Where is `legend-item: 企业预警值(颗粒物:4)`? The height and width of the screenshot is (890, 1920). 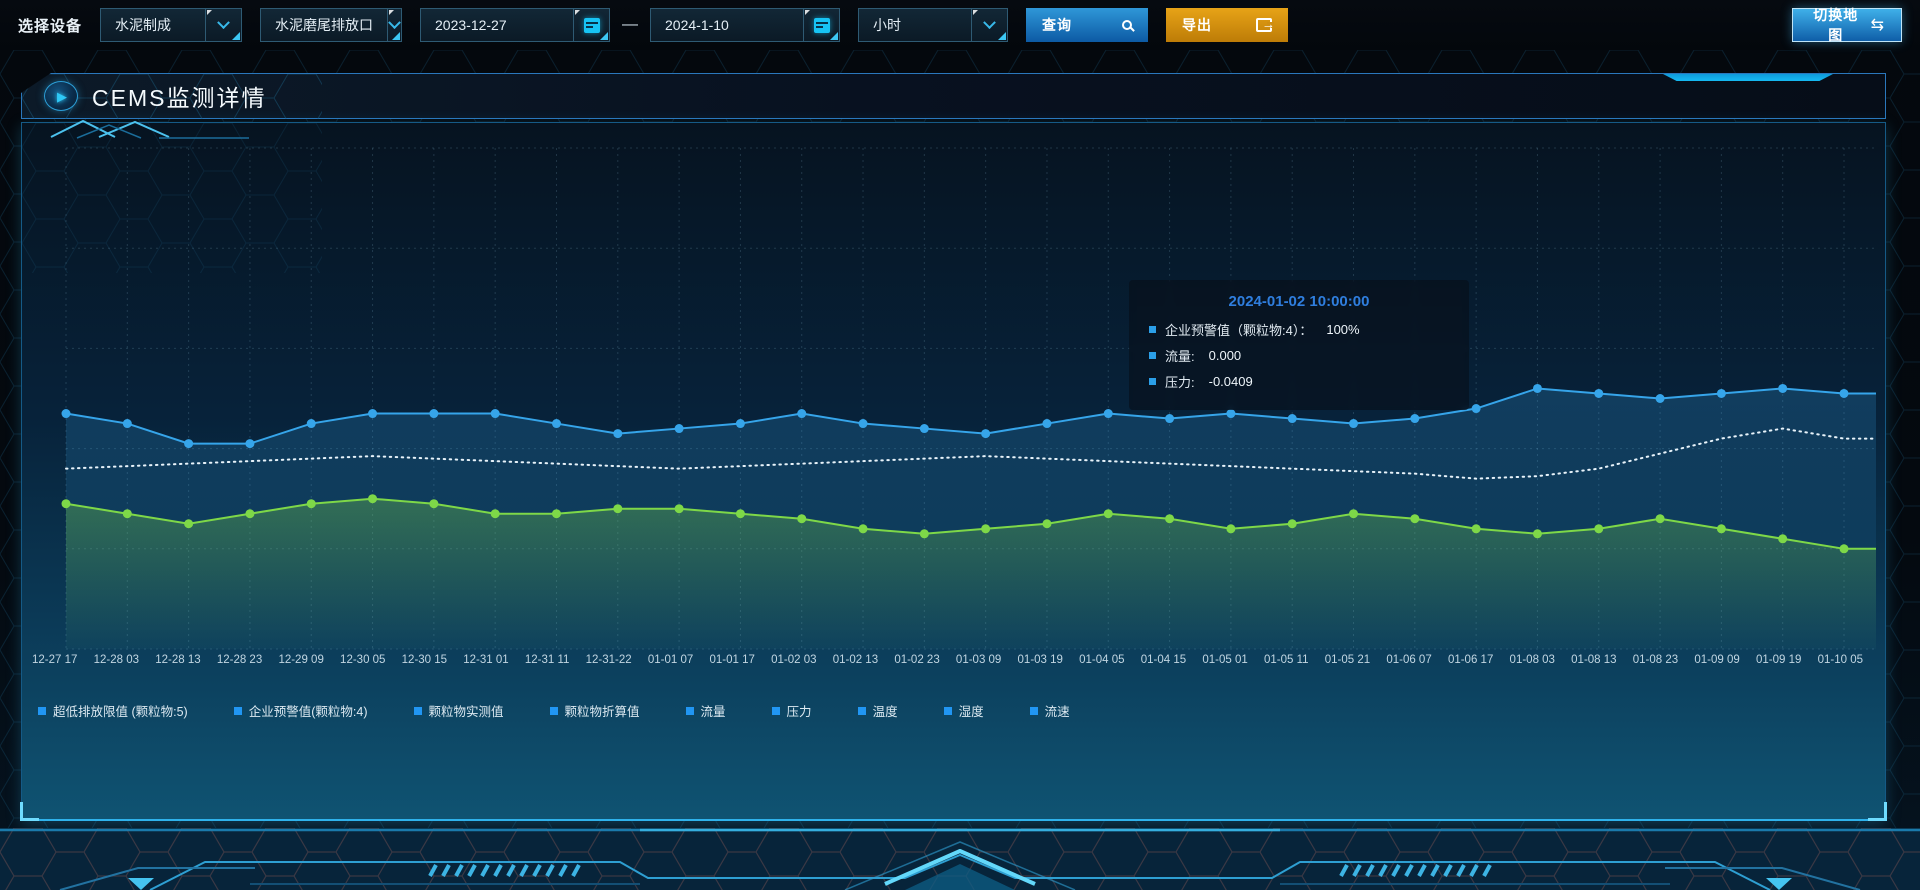 legend-item: 企业预警值(颗粒物:4) is located at coordinates (300, 710).